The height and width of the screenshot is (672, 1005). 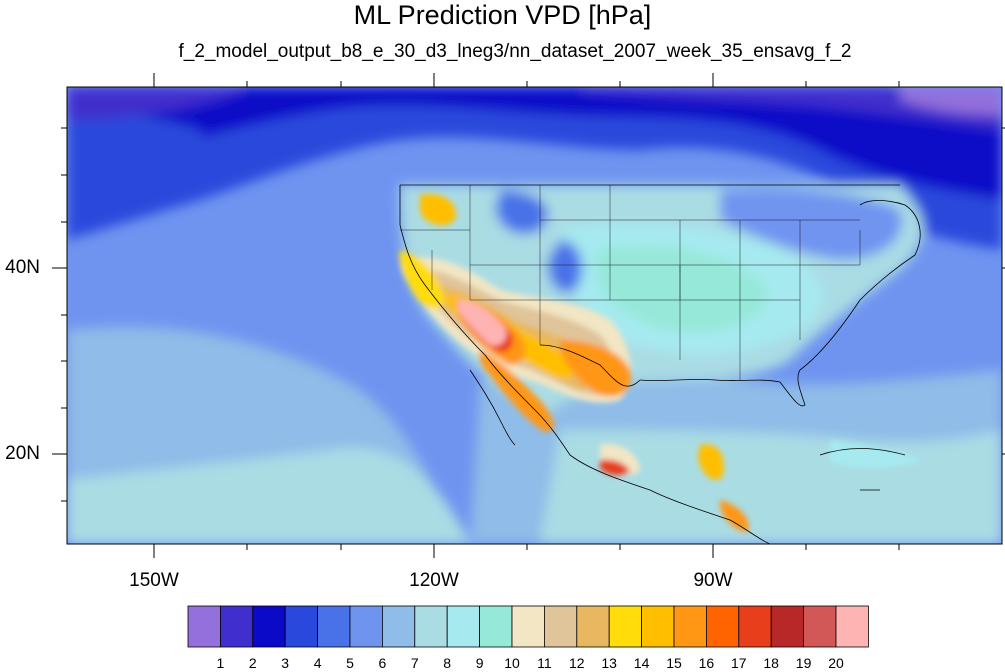 What do you see at coordinates (630, 282) in the screenshot?
I see `state-borders` at bounding box center [630, 282].